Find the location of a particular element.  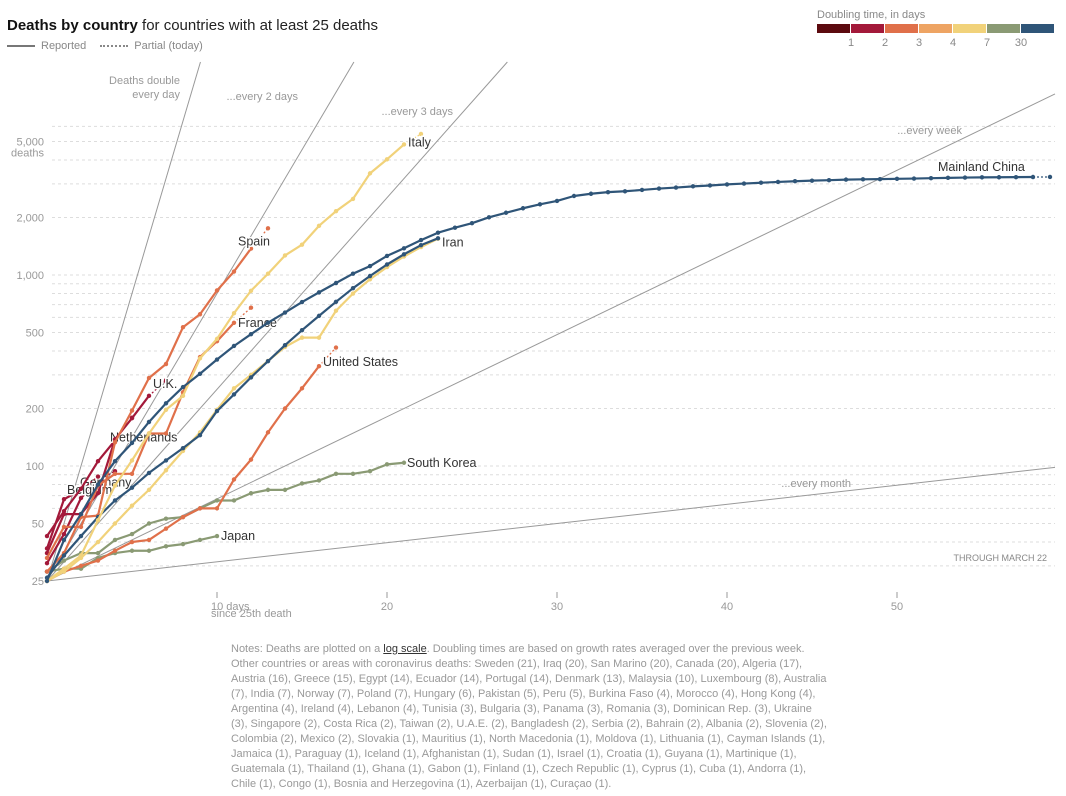

y-tick-label: 200 is located at coordinates (35, 410).